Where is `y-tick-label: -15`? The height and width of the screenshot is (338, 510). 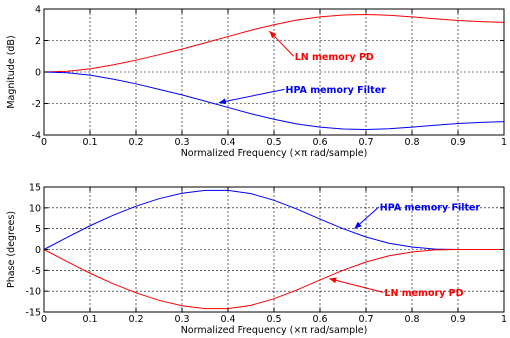 y-tick-label: -15 is located at coordinates (33, 313).